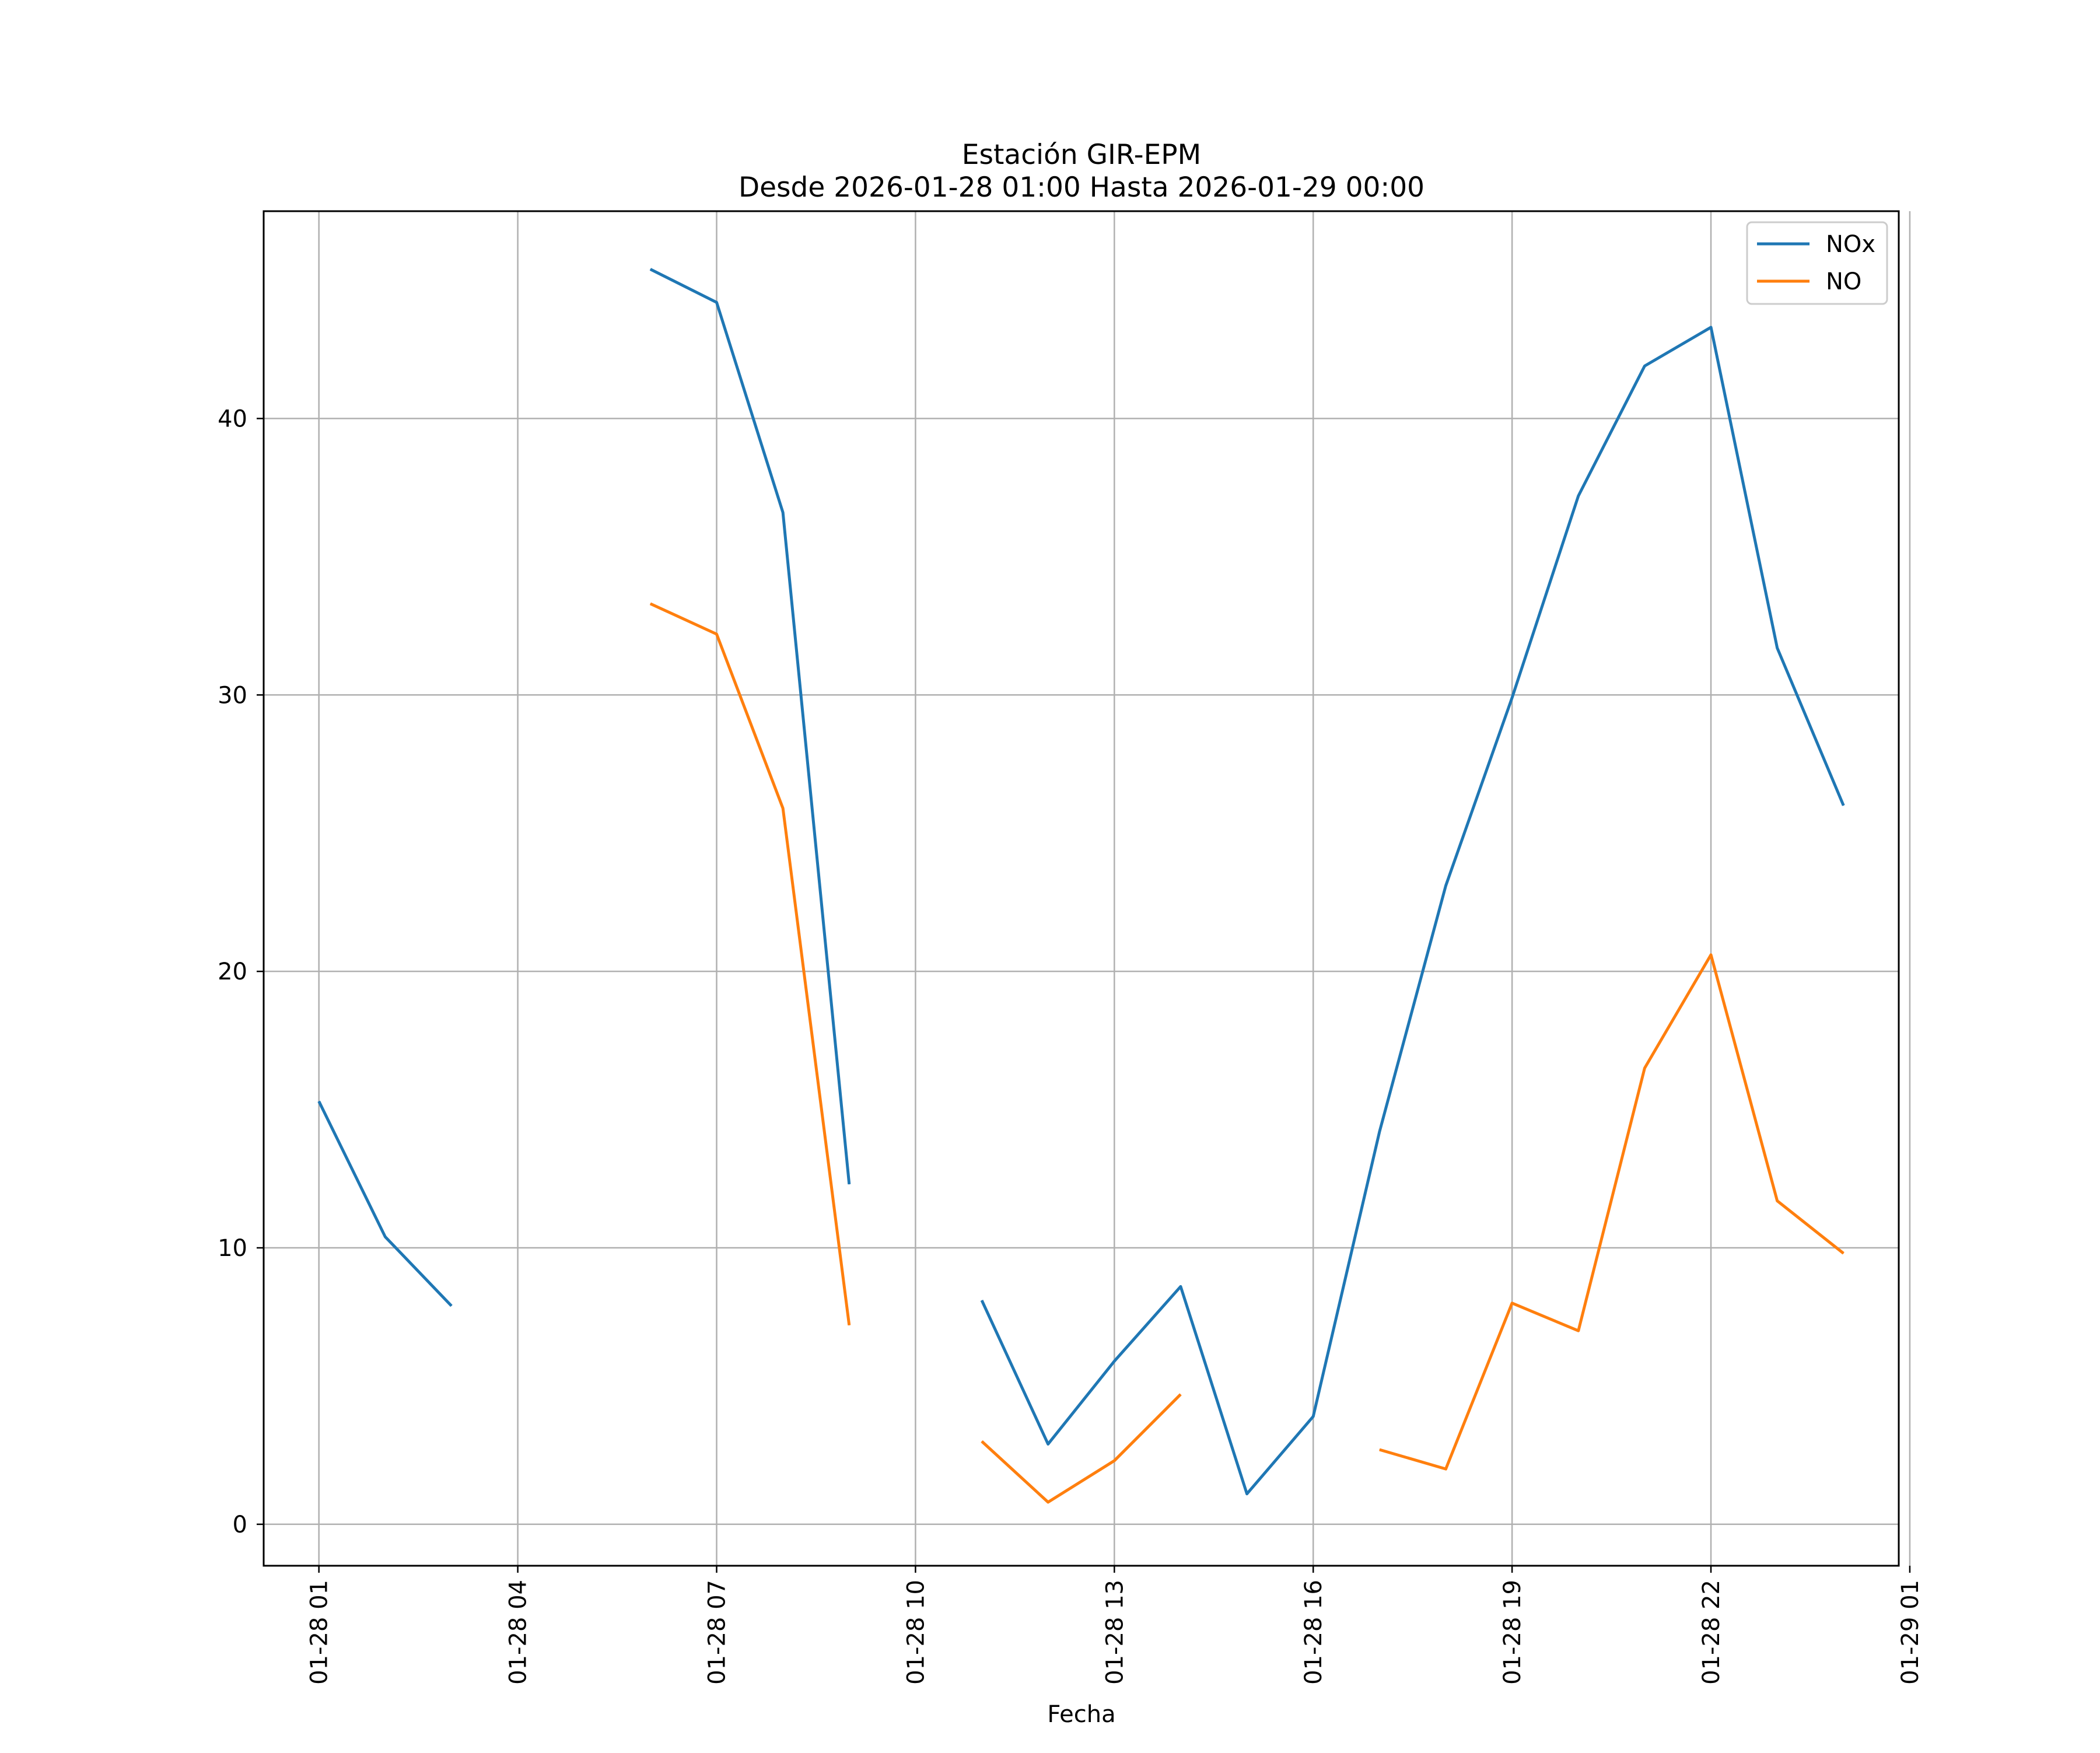 This screenshot has width=2100, height=1753. What do you see at coordinates (717, 1632) in the screenshot?
I see `x-tick-label: 01-28 07` at bounding box center [717, 1632].